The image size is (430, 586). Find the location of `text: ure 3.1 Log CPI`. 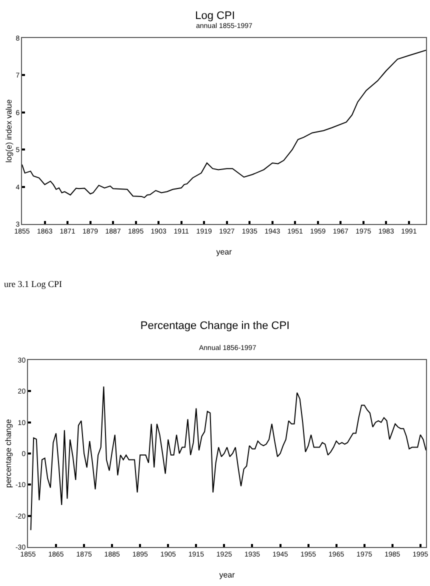

text: ure 3.1 Log CPI is located at coordinates (33, 284).